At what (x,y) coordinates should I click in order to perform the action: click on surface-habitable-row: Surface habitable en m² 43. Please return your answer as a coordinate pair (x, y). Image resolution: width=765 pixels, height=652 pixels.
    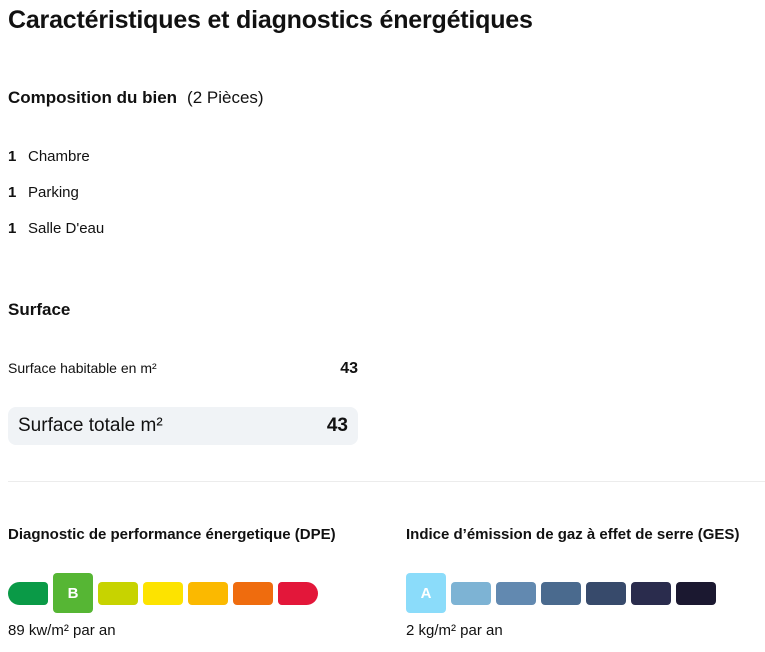
    Looking at the image, I should click on (183, 369).